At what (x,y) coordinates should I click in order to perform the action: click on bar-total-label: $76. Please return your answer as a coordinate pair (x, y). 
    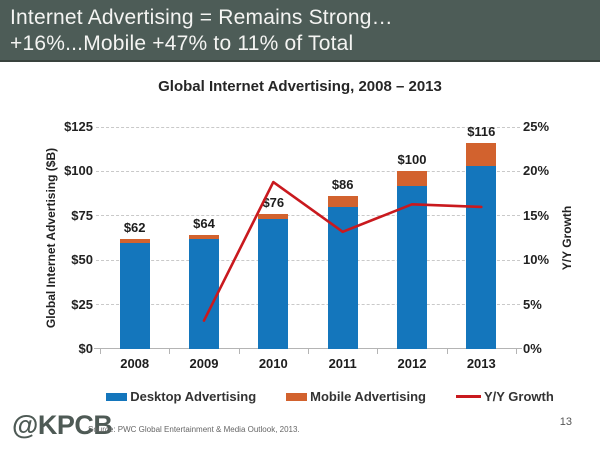
    Looking at the image, I should click on (273, 202).